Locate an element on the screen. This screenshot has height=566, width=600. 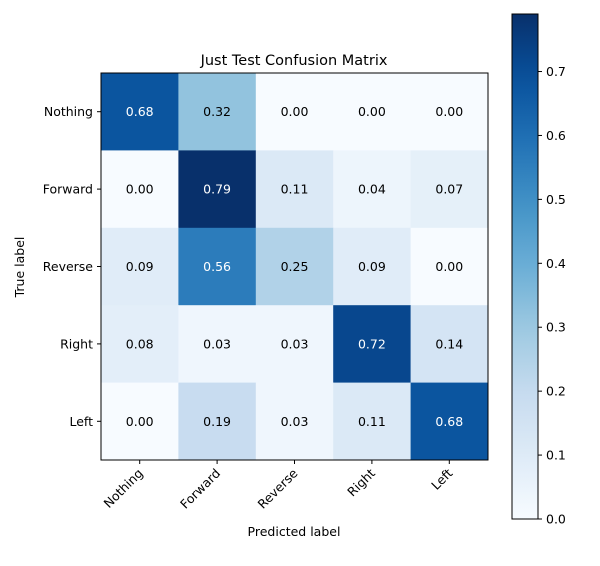
cell-value-label: 0.04 is located at coordinates (372, 189).